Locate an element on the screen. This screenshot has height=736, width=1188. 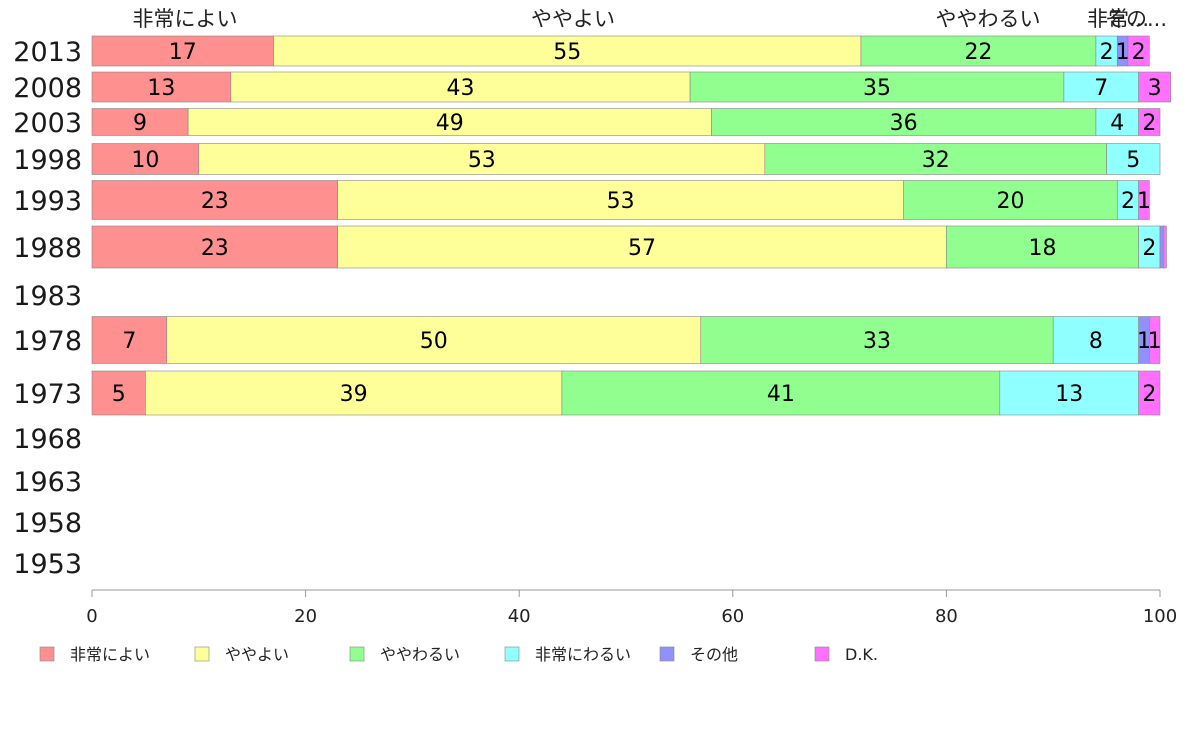
bar-value-label: 32 is located at coordinates (936, 160).